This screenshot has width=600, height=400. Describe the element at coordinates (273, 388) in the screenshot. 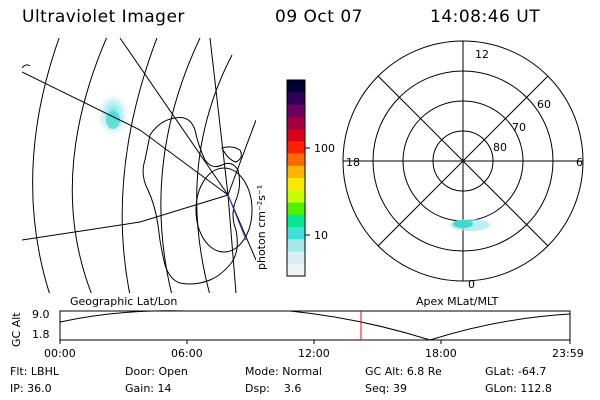

I see `status-dsp: Dsp: 3.6` at that location.